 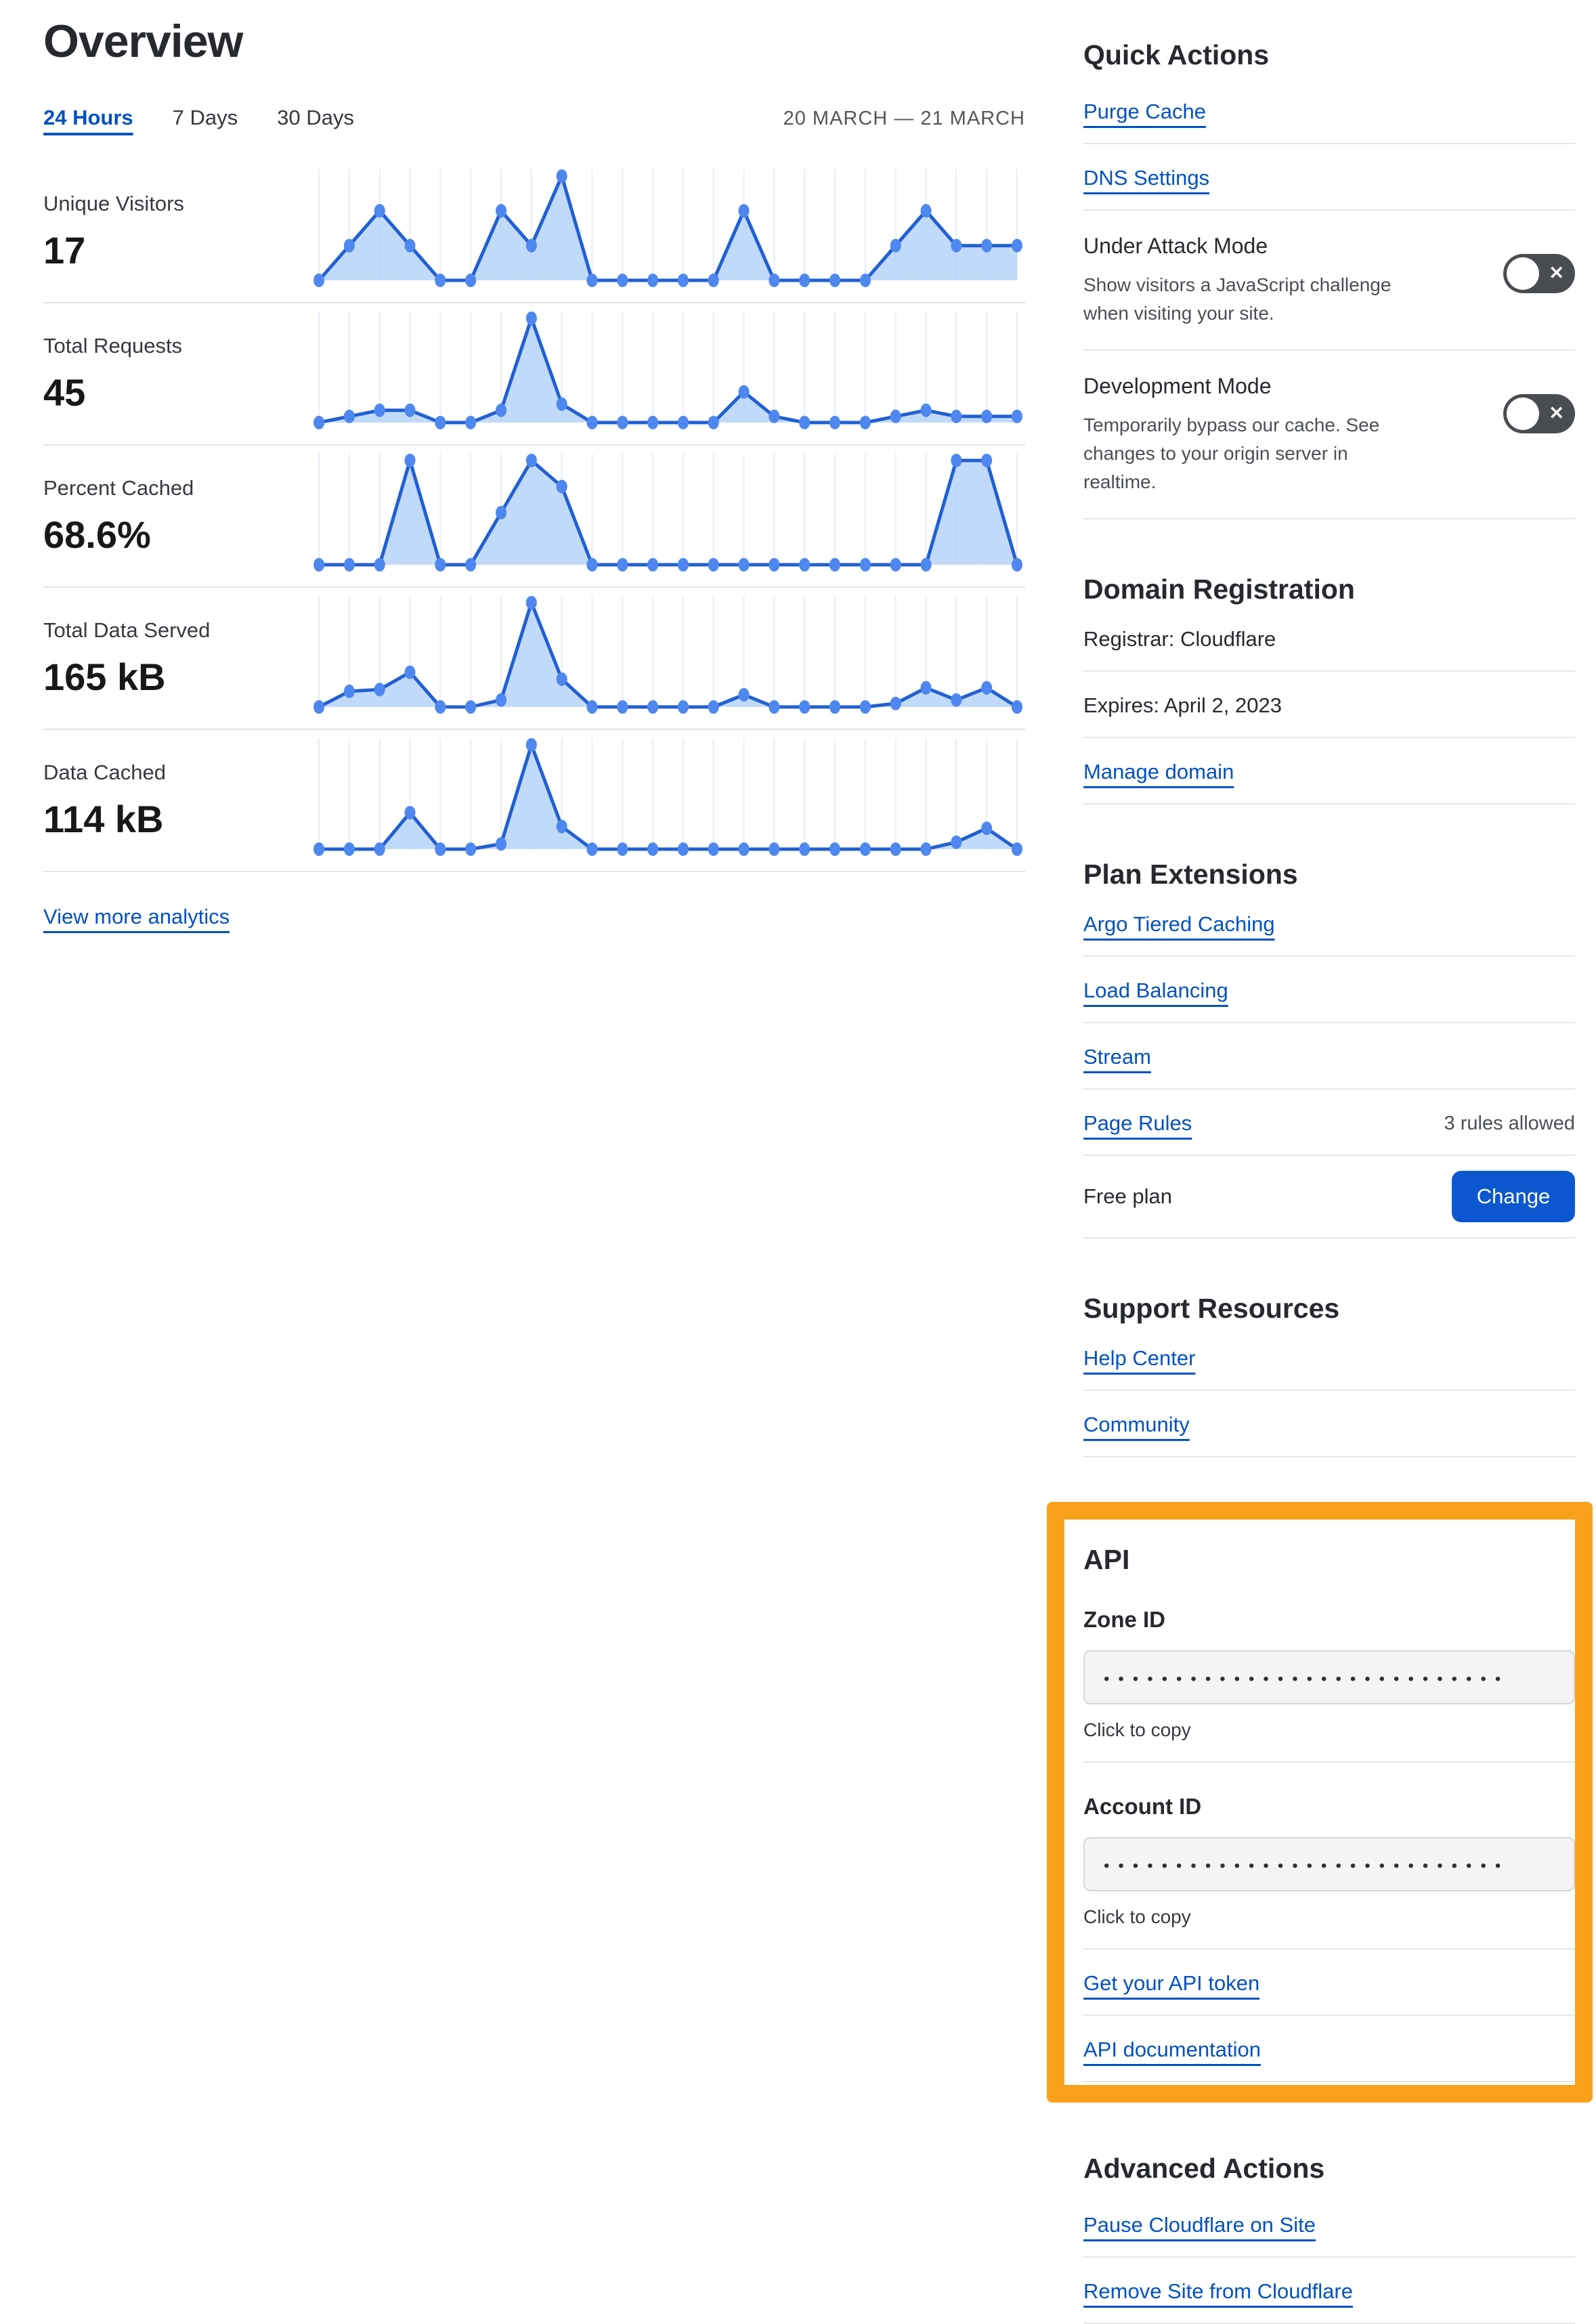 I want to click on argo-tiered-caching-row: Argo Tiered Caching, so click(x=1329, y=923).